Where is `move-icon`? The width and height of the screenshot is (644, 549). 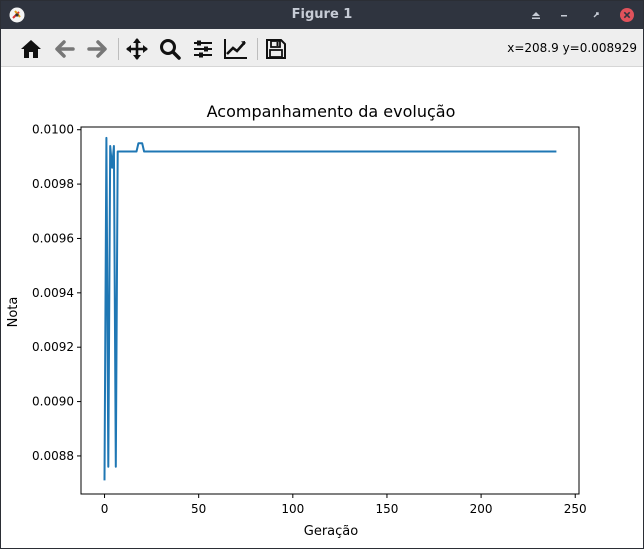
move-icon is located at coordinates (137, 49).